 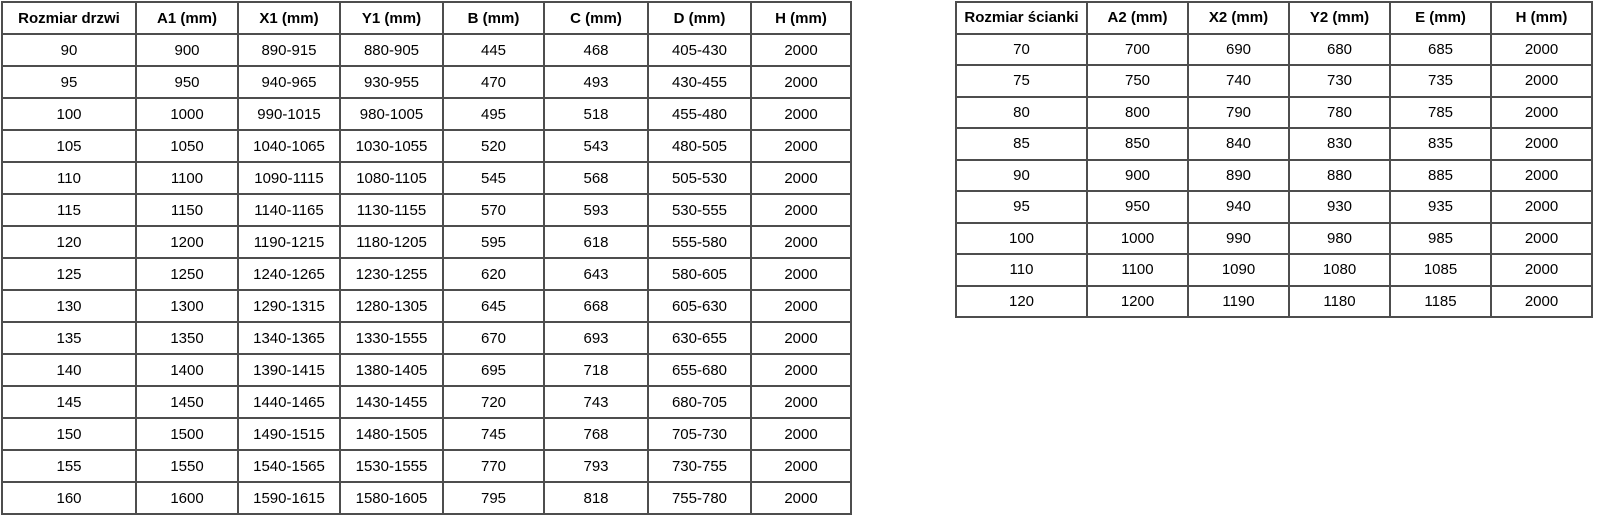 I want to click on table-cell: 1140-1165, so click(x=289, y=210).